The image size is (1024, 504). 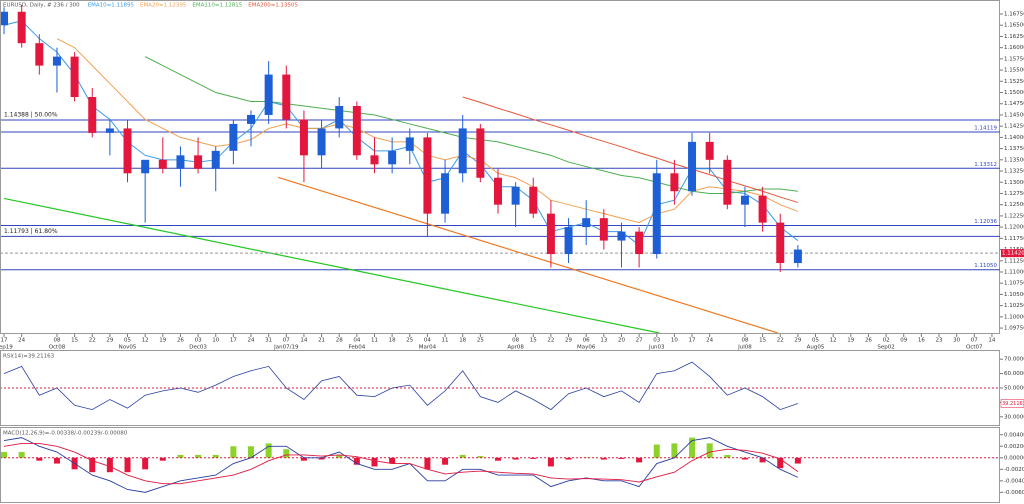 What do you see at coordinates (1014, 272) in the screenshot?
I see `y-tick-label: 1.11000` at bounding box center [1014, 272].